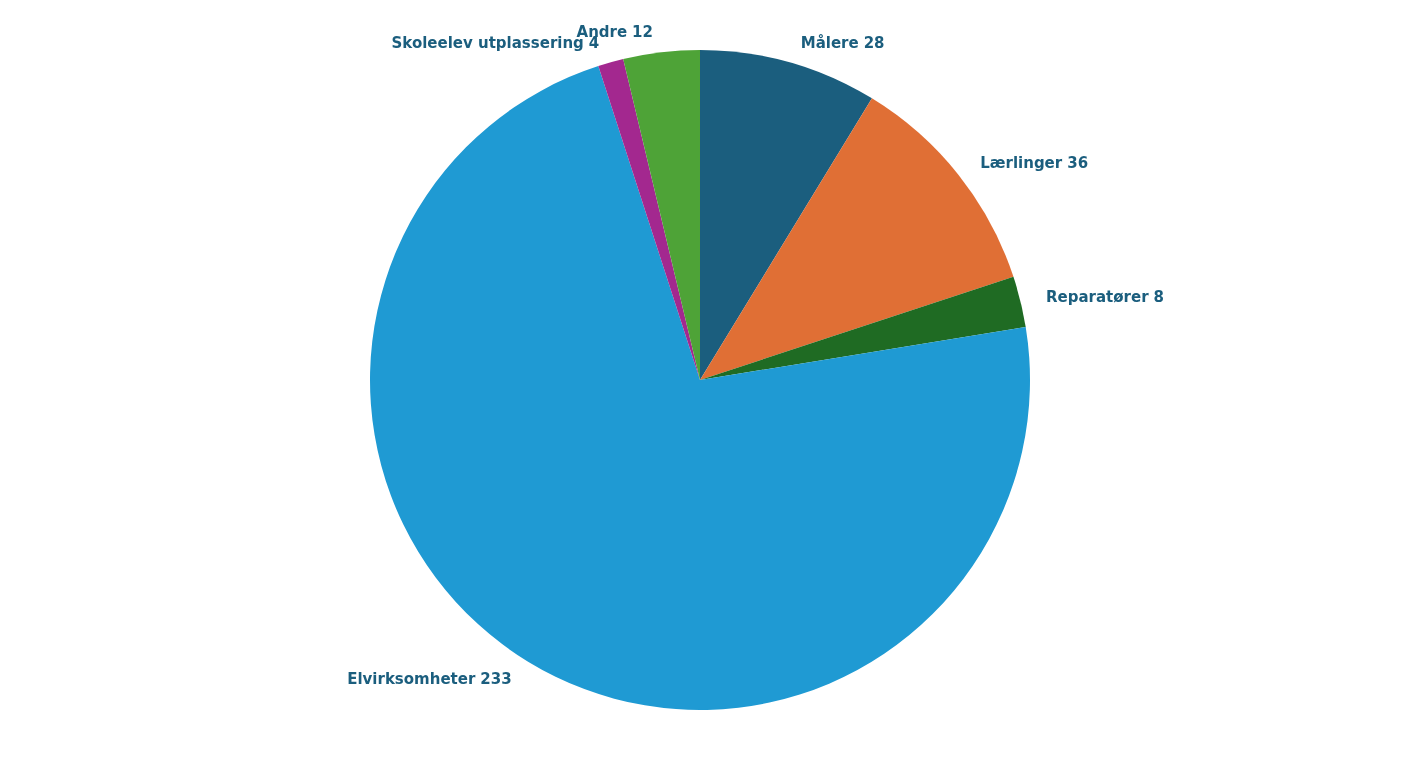 The width and height of the screenshot is (1422, 779). Describe the element at coordinates (1158, 296) in the screenshot. I see `data-label: 8` at that location.